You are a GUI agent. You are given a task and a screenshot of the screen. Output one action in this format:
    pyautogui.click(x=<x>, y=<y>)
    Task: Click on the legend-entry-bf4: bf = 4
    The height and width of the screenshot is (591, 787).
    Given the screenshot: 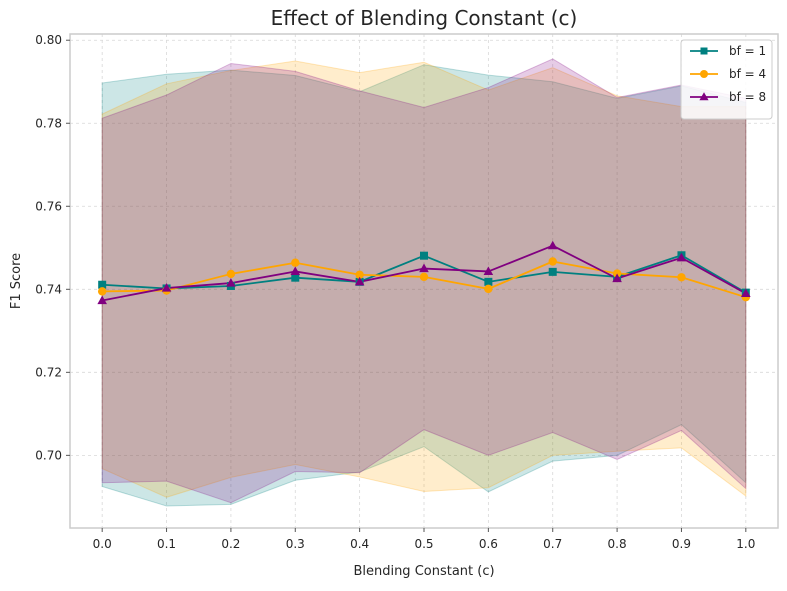 What is the action you would take?
    pyautogui.click(x=728, y=74)
    